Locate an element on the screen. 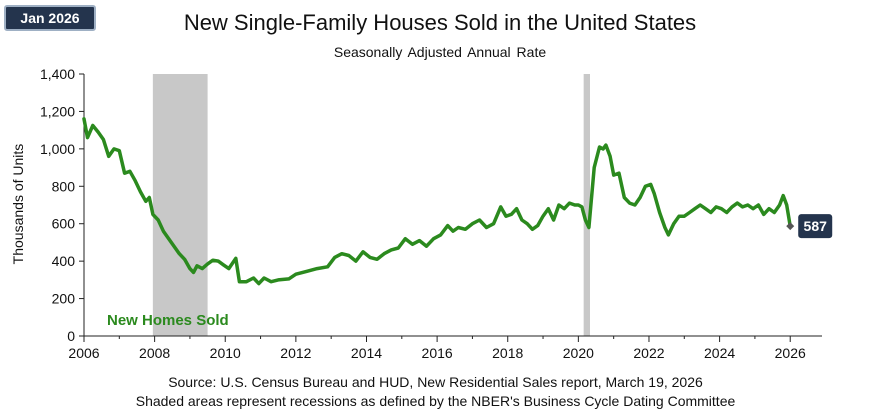 This screenshot has width=871, height=411. x-tick-label: 2014 is located at coordinates (366, 353).